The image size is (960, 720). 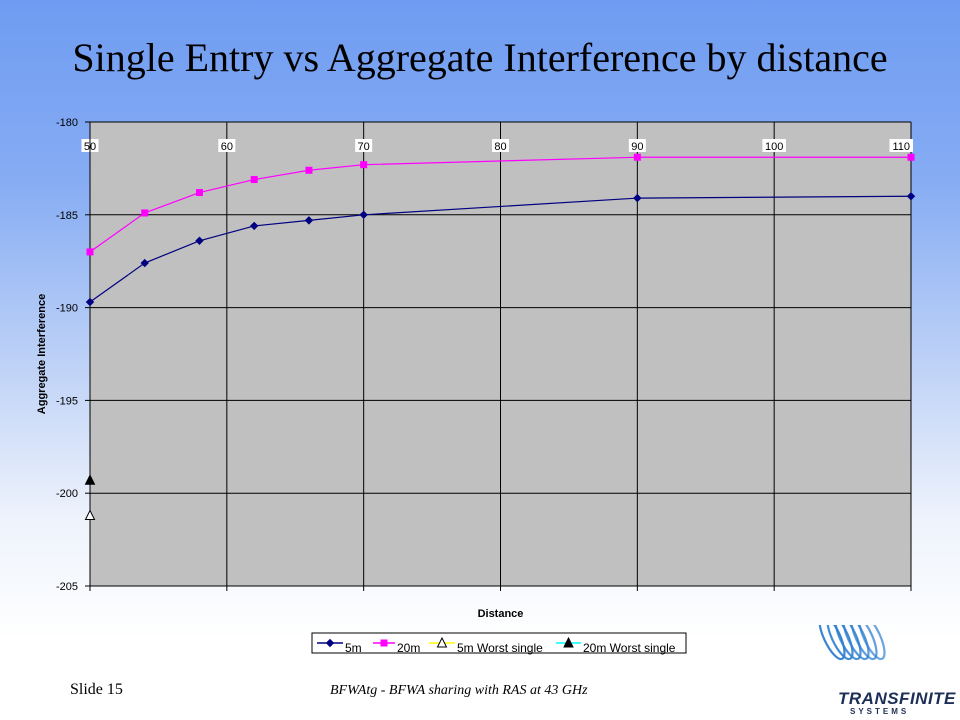 I want to click on y-tick-label: -180, so click(x=67, y=123).